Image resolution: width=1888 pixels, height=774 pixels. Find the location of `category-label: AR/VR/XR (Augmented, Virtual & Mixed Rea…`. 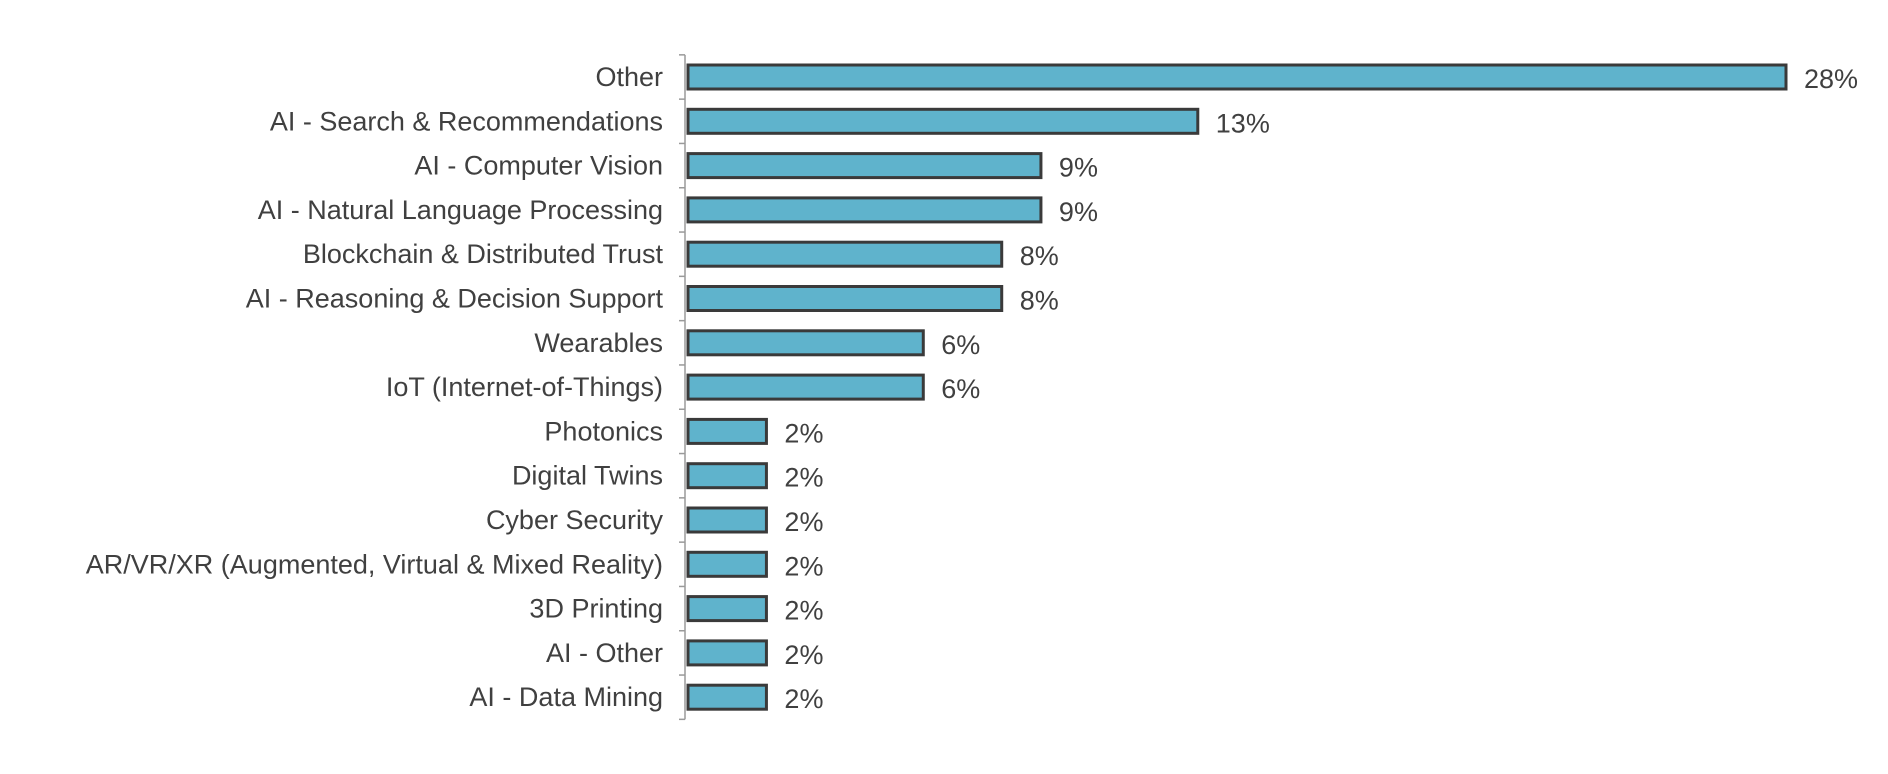

category-label: AR/VR/XR (Augmented, Virtual & Mixed Rea… is located at coordinates (374, 564).